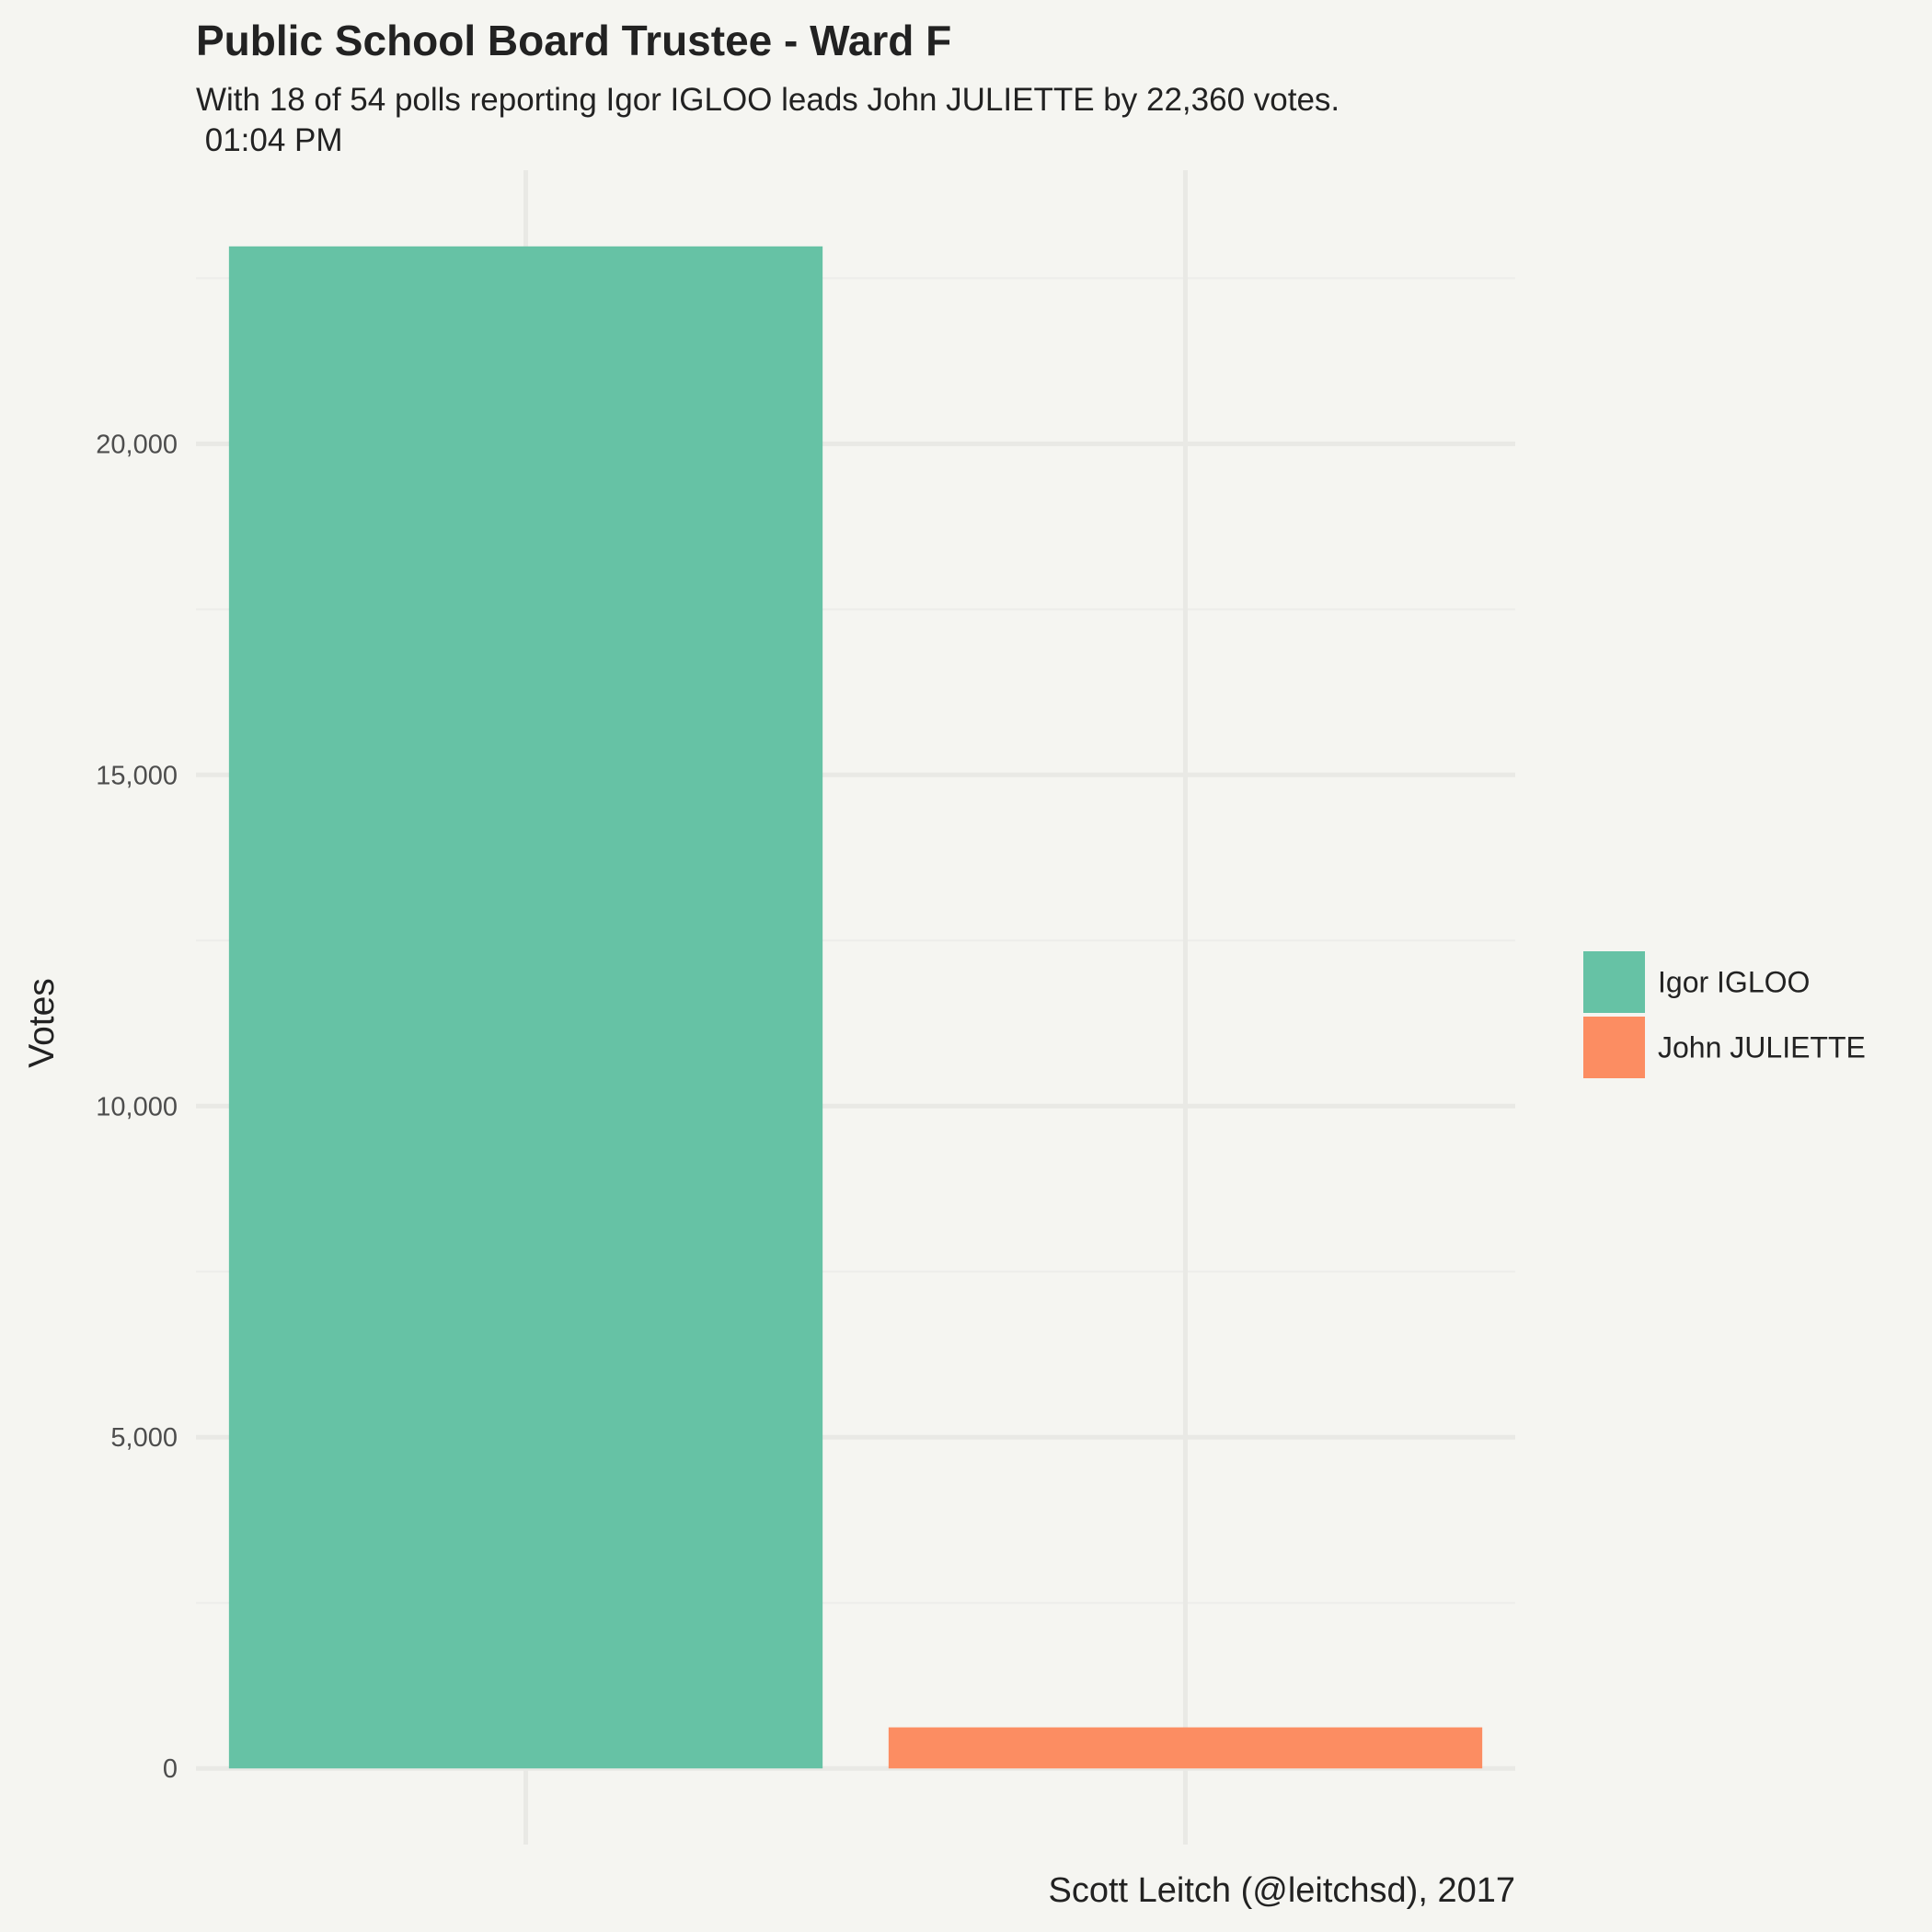  Describe the element at coordinates (42, 1023) in the screenshot. I see `y-axis-title: Votes` at that location.